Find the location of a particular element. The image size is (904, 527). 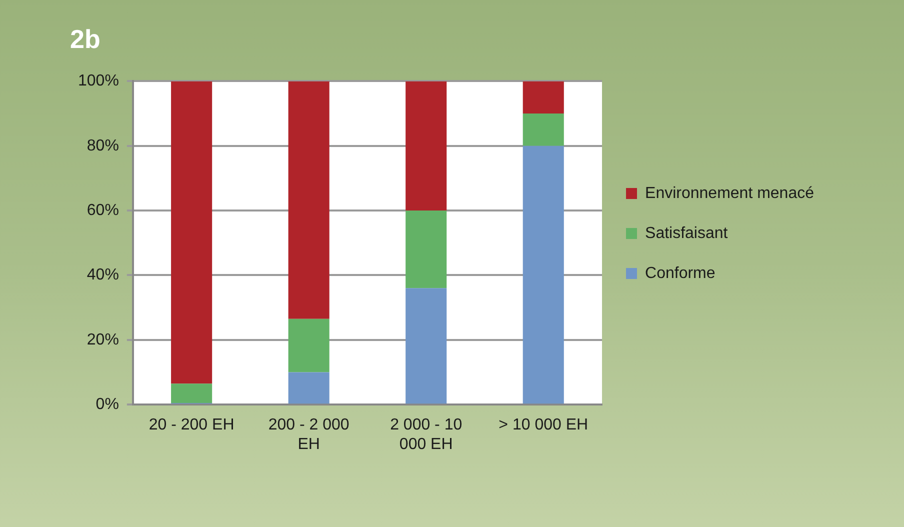

x-tick-label: > 10 000 EH is located at coordinates (543, 425).